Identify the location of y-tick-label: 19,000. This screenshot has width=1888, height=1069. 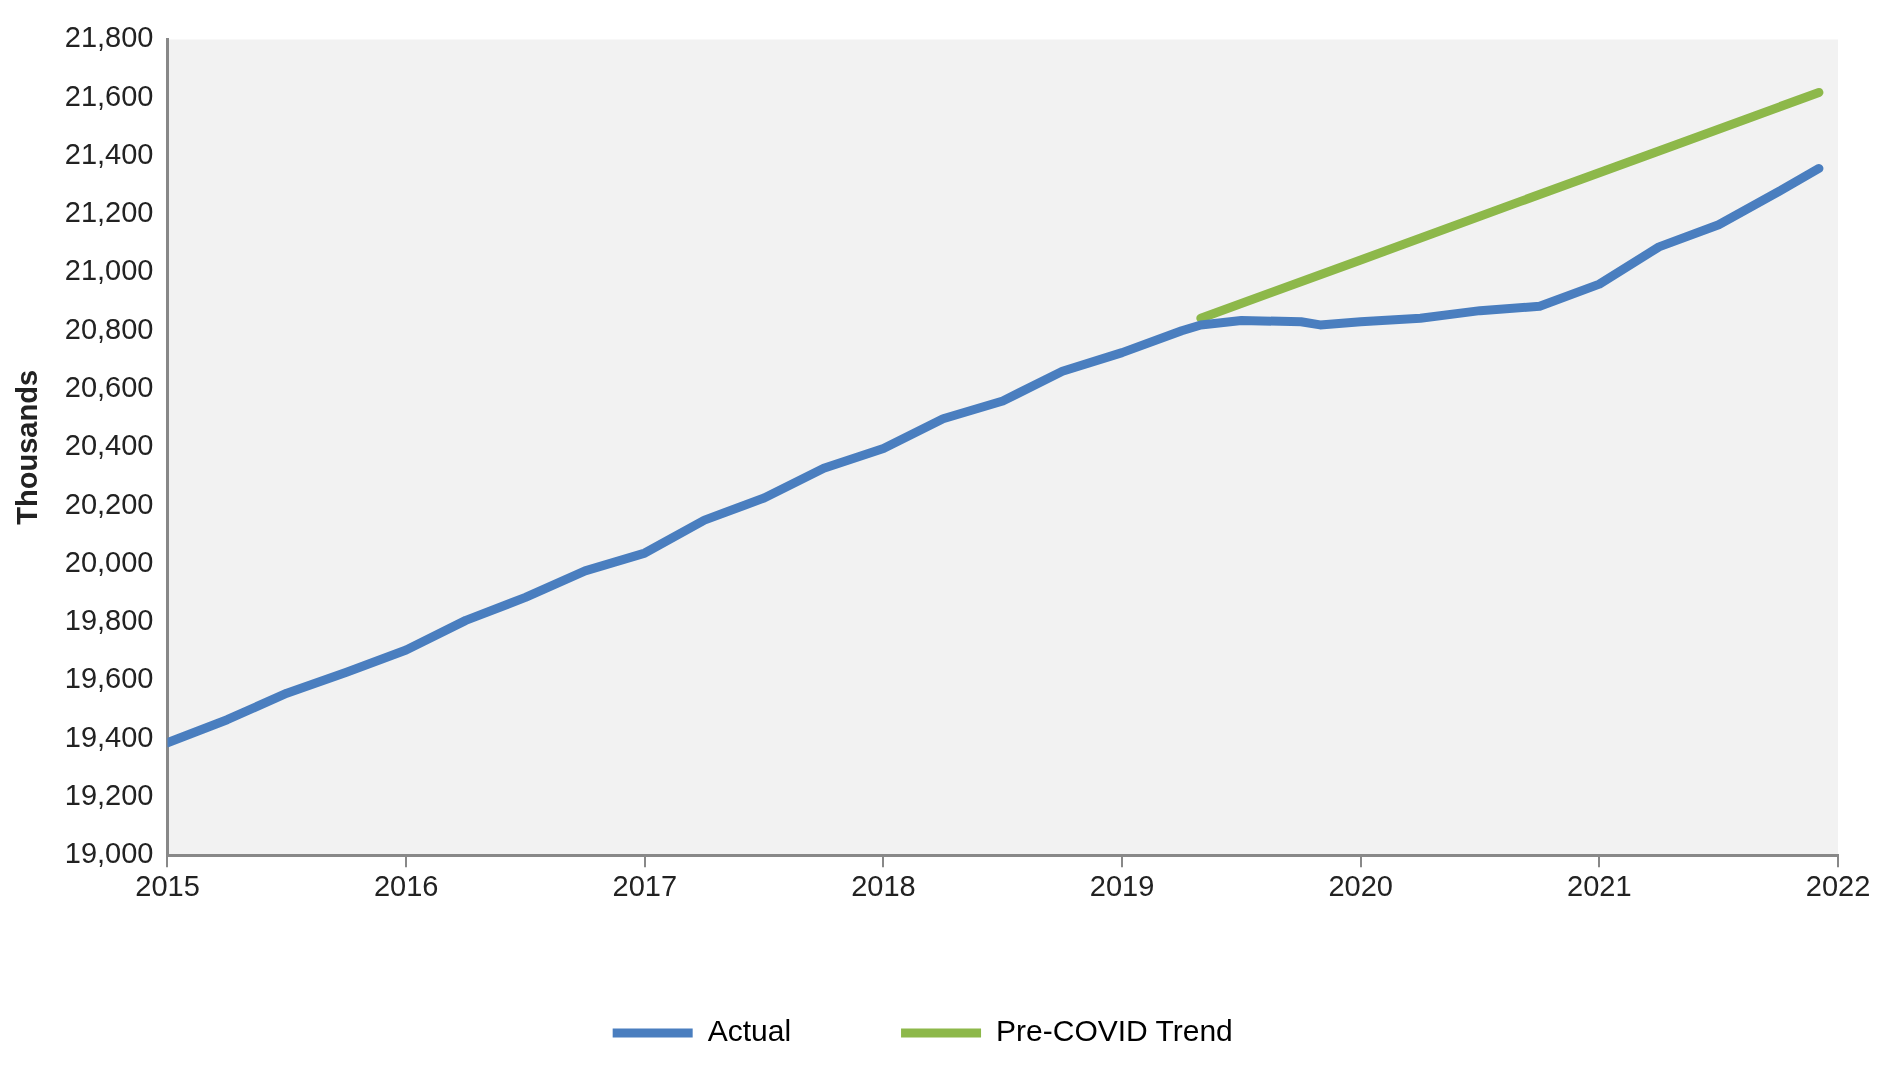
(109, 853).